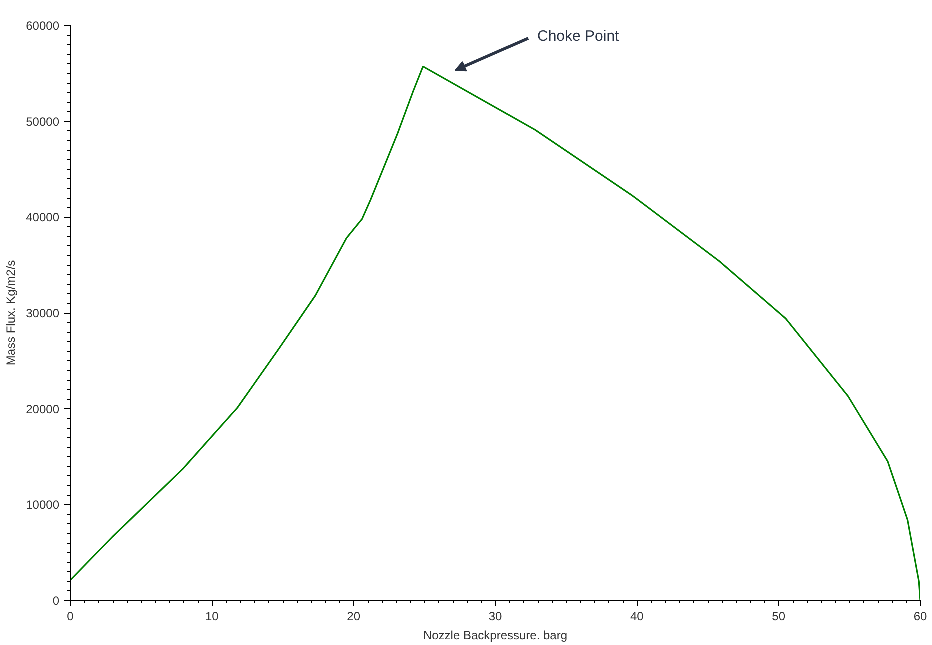 Image resolution: width=932 pixels, height=645 pixels. What do you see at coordinates (212, 617) in the screenshot?
I see `x-tick-label: 10` at bounding box center [212, 617].